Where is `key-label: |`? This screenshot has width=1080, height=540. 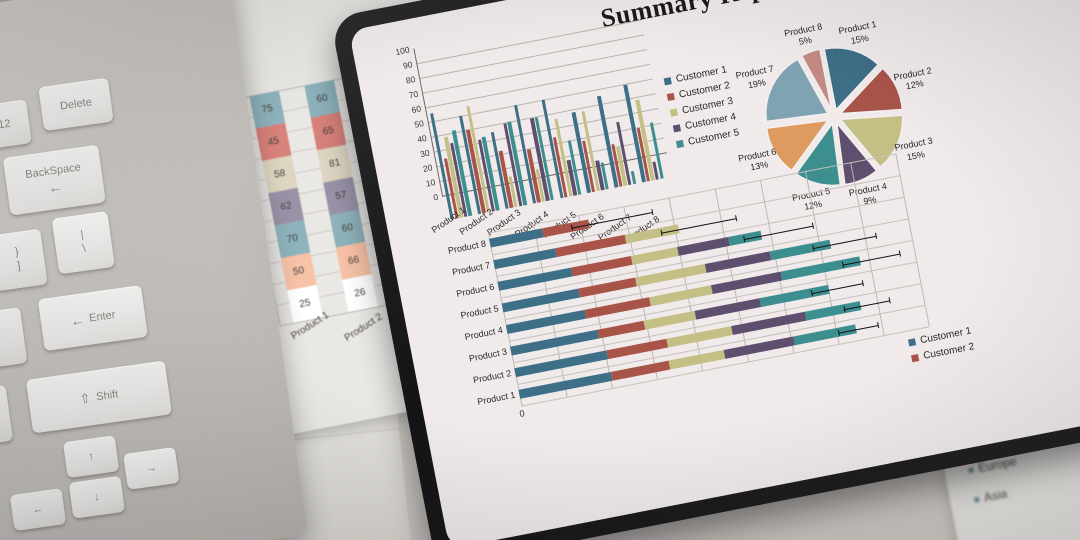 key-label: | is located at coordinates (82, 235).